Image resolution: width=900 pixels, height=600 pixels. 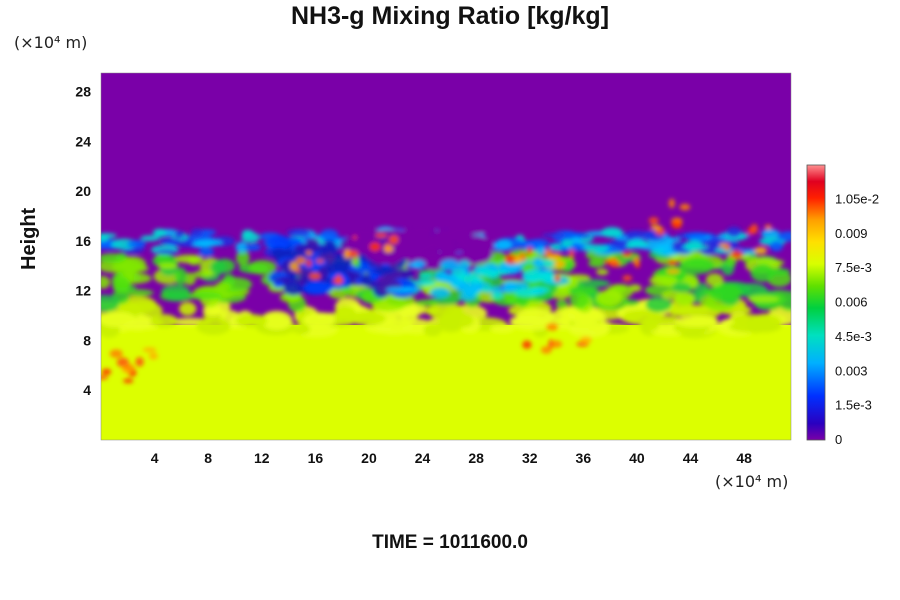 I want to click on colorbar-tick-label: 0.009, so click(x=851, y=233).